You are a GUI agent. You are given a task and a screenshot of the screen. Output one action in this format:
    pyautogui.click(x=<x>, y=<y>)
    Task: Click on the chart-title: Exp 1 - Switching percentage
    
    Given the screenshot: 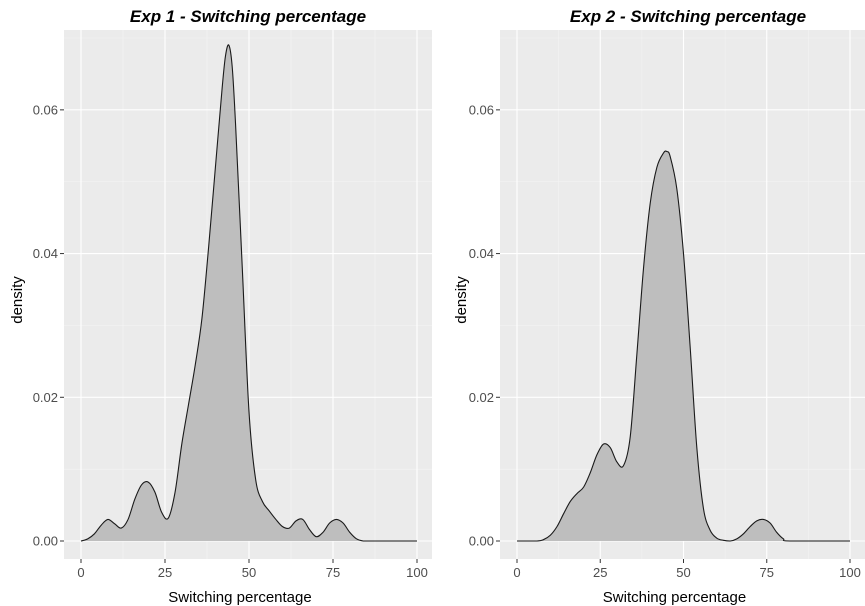 What is the action you would take?
    pyautogui.click(x=248, y=16)
    